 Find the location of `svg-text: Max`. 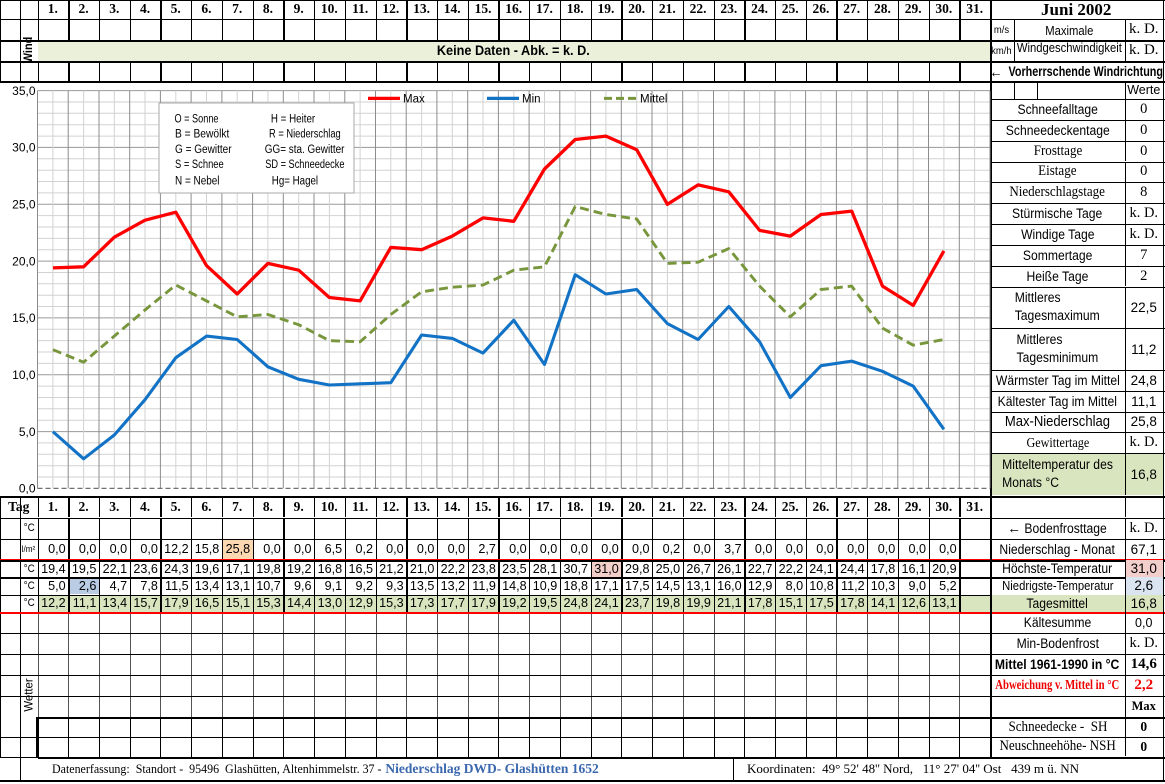

svg-text: Max is located at coordinates (414, 100).